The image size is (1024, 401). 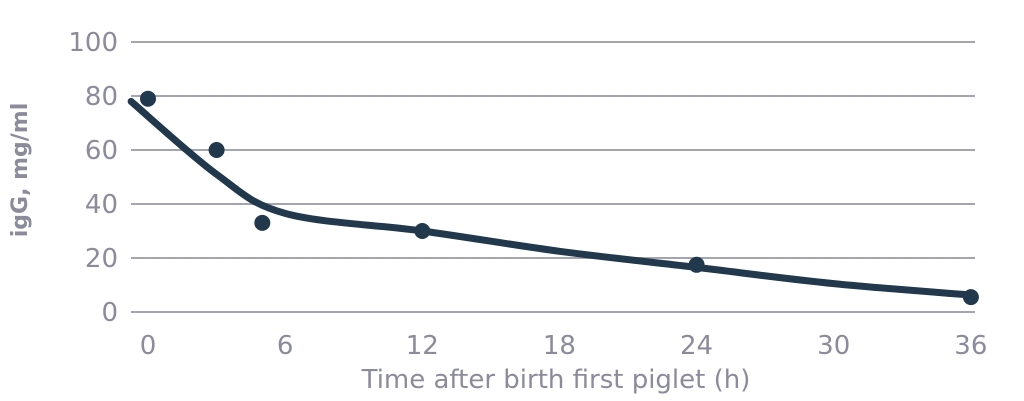 I want to click on x-axis-tick-labels: 0 6 12 18 24 30 36, so click(x=564, y=346).